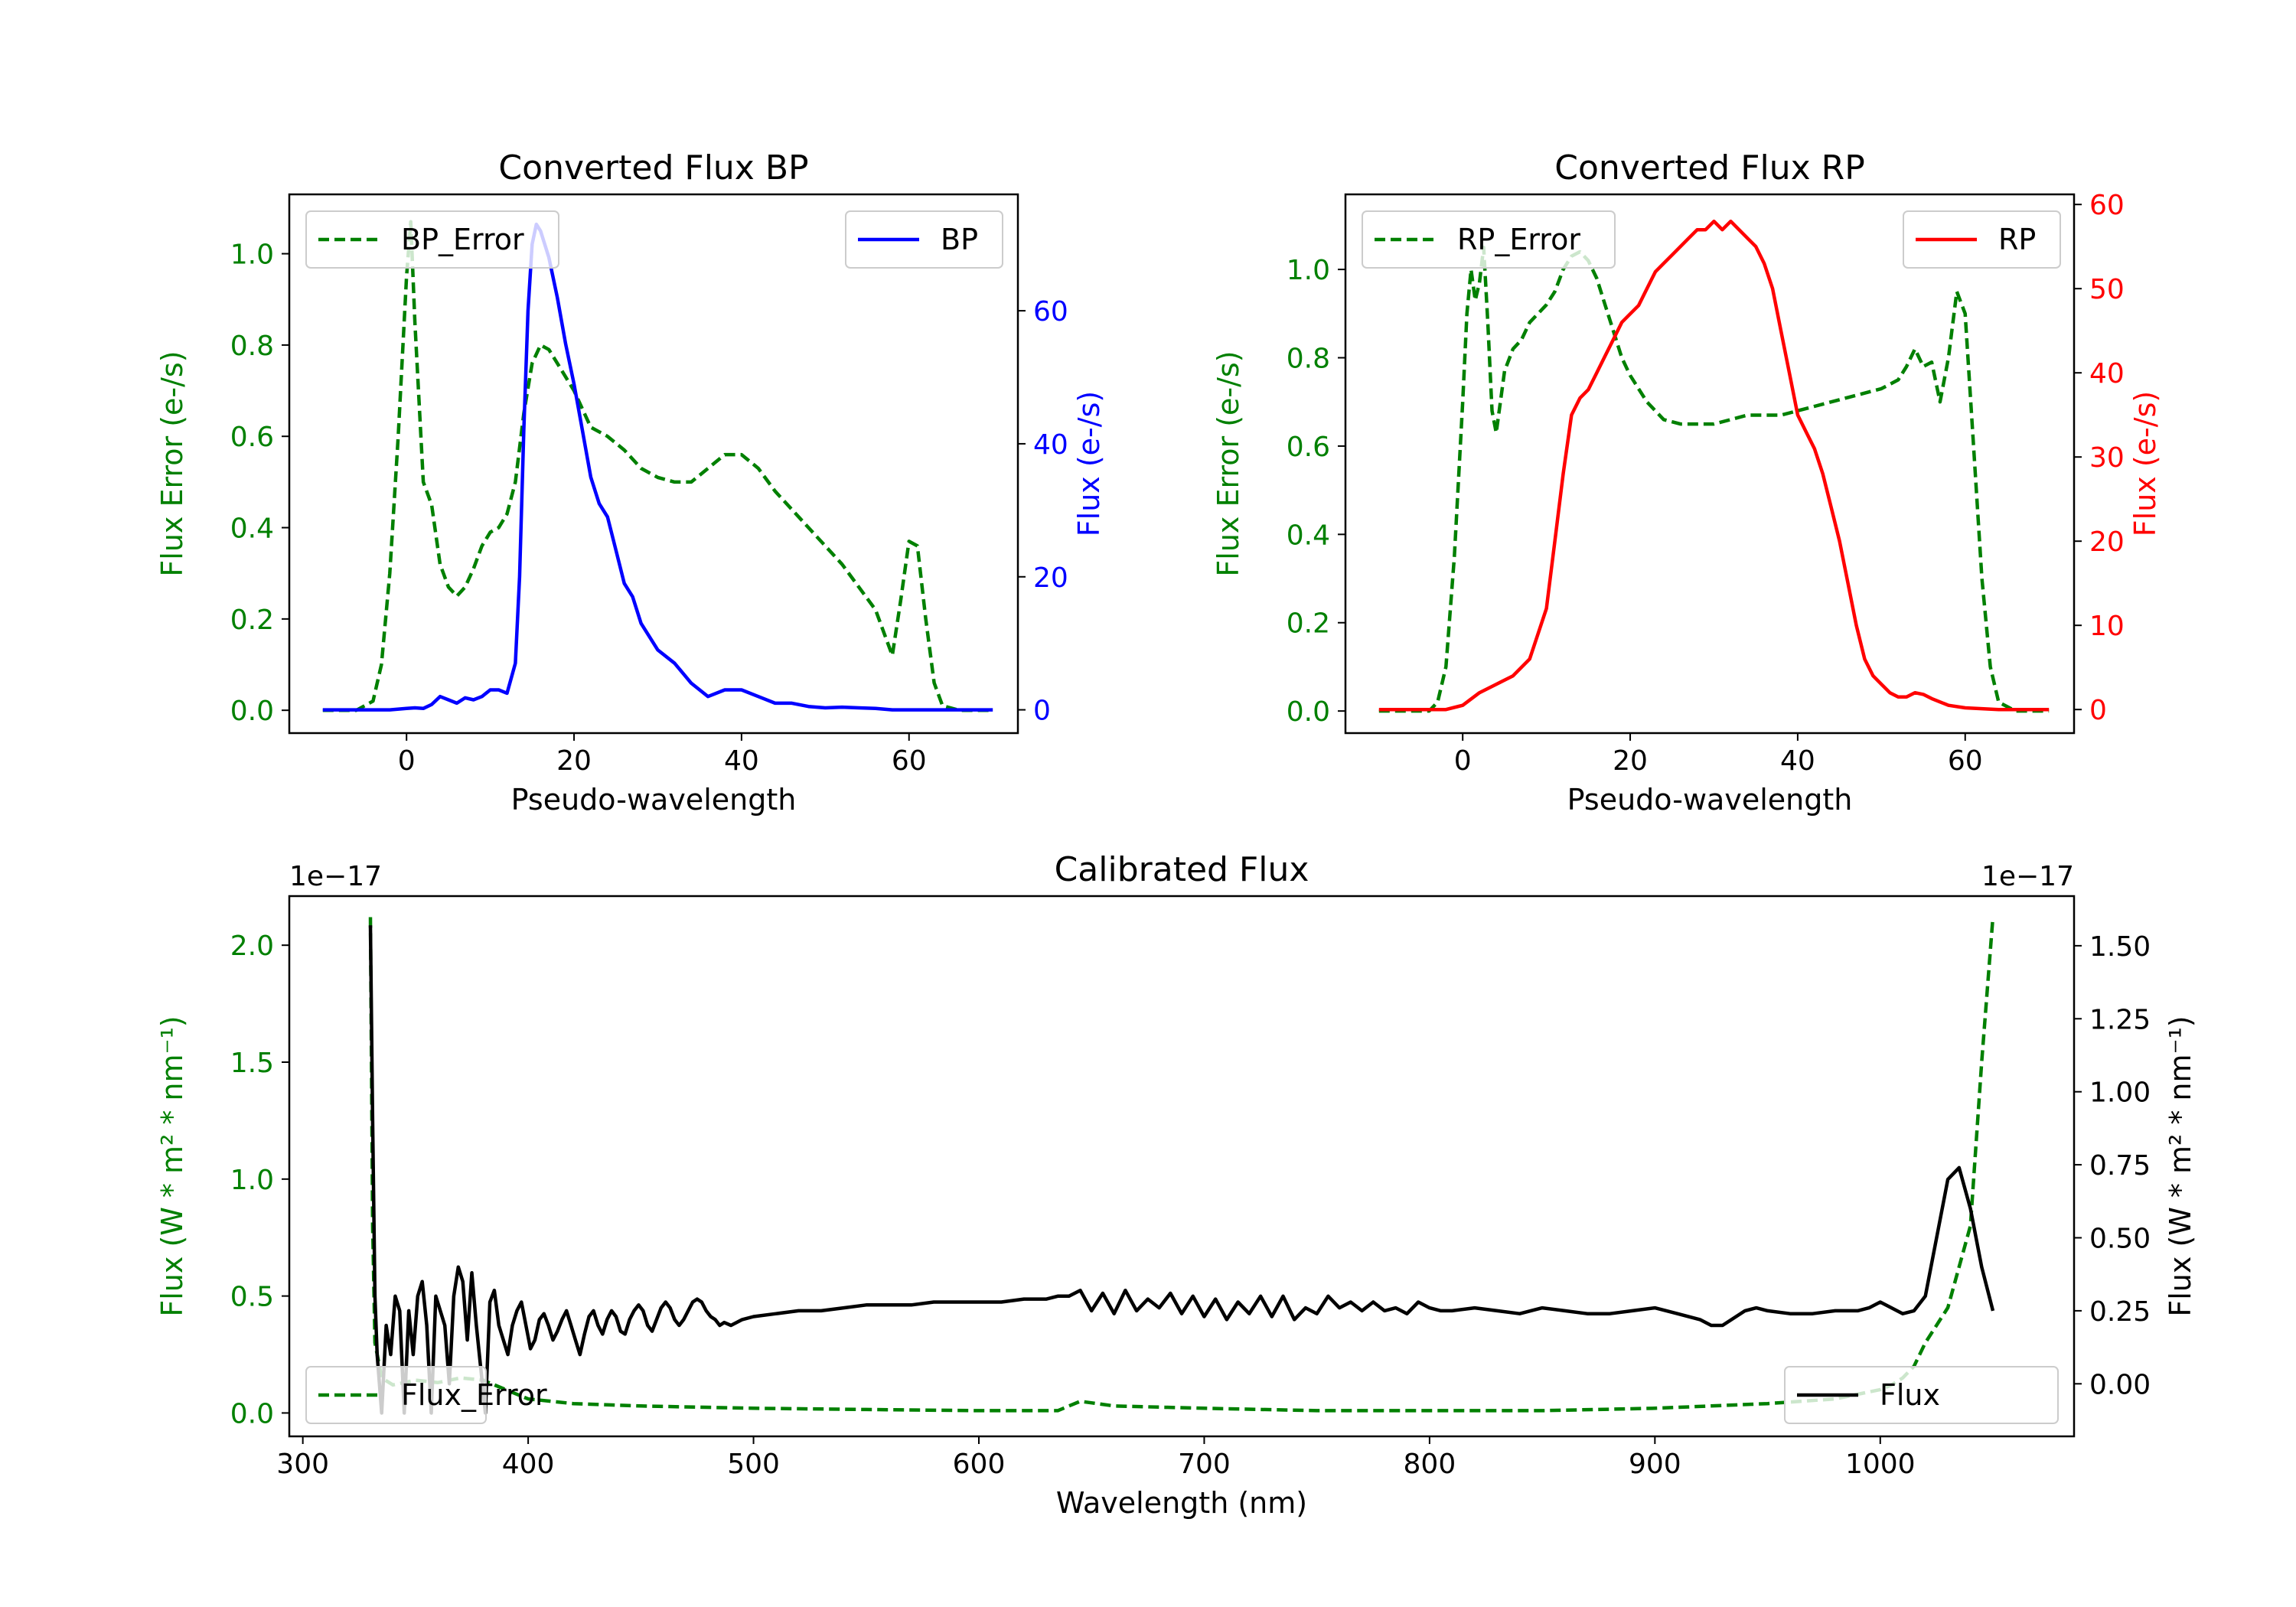 Image resolution: width=2296 pixels, height=1607 pixels. What do you see at coordinates (2120, 1166) in the screenshot?
I see `y-right-tick-label: 0.75` at bounding box center [2120, 1166].